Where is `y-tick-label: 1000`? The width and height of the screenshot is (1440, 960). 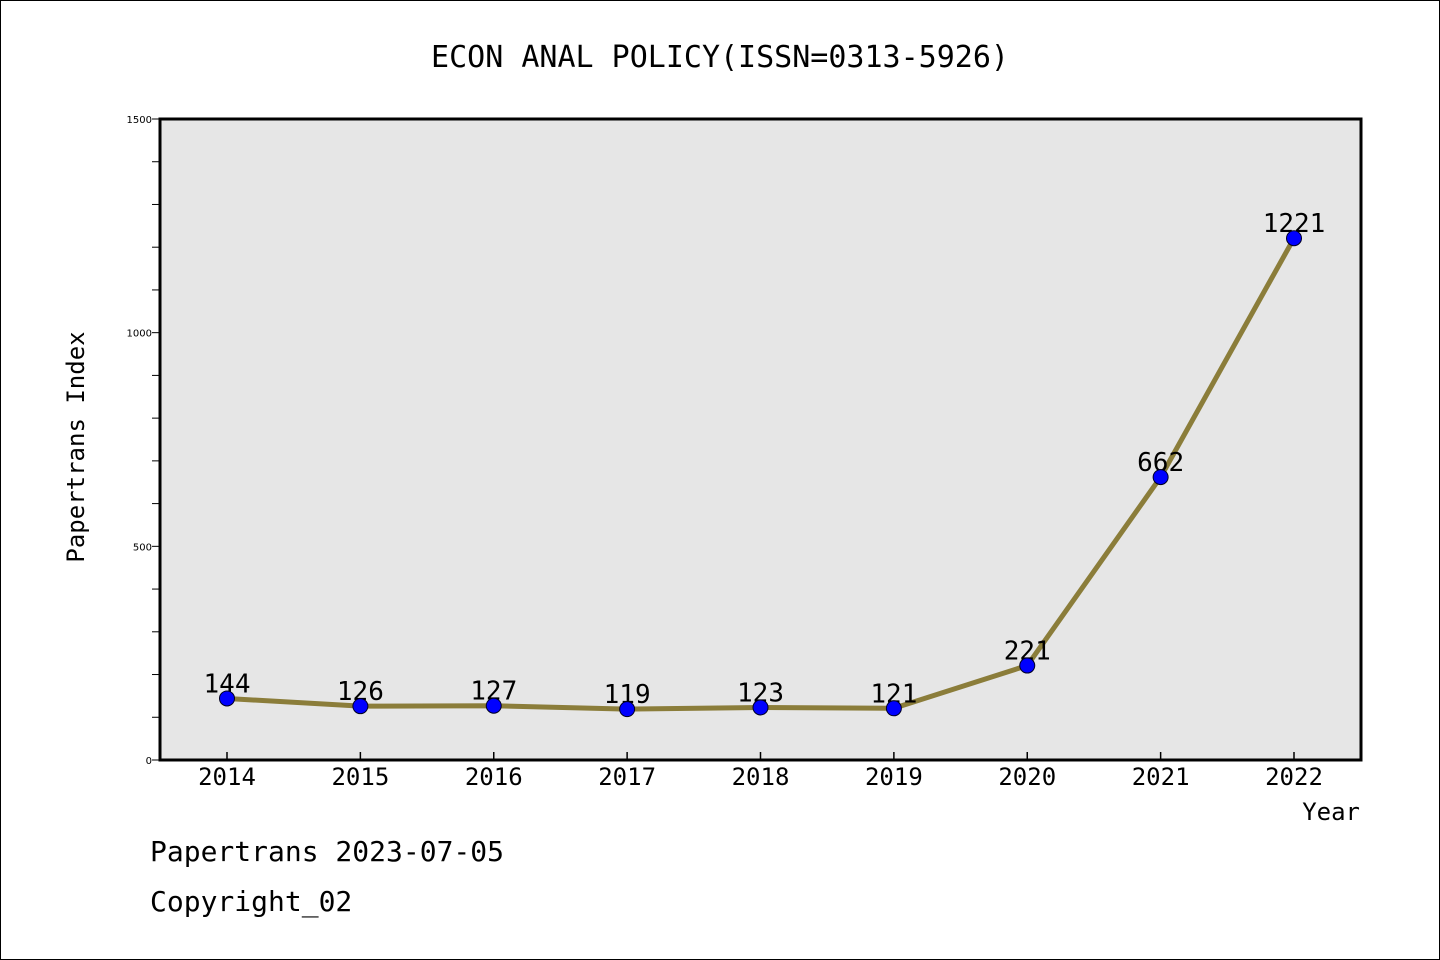 y-tick-label: 1000 is located at coordinates (139, 334).